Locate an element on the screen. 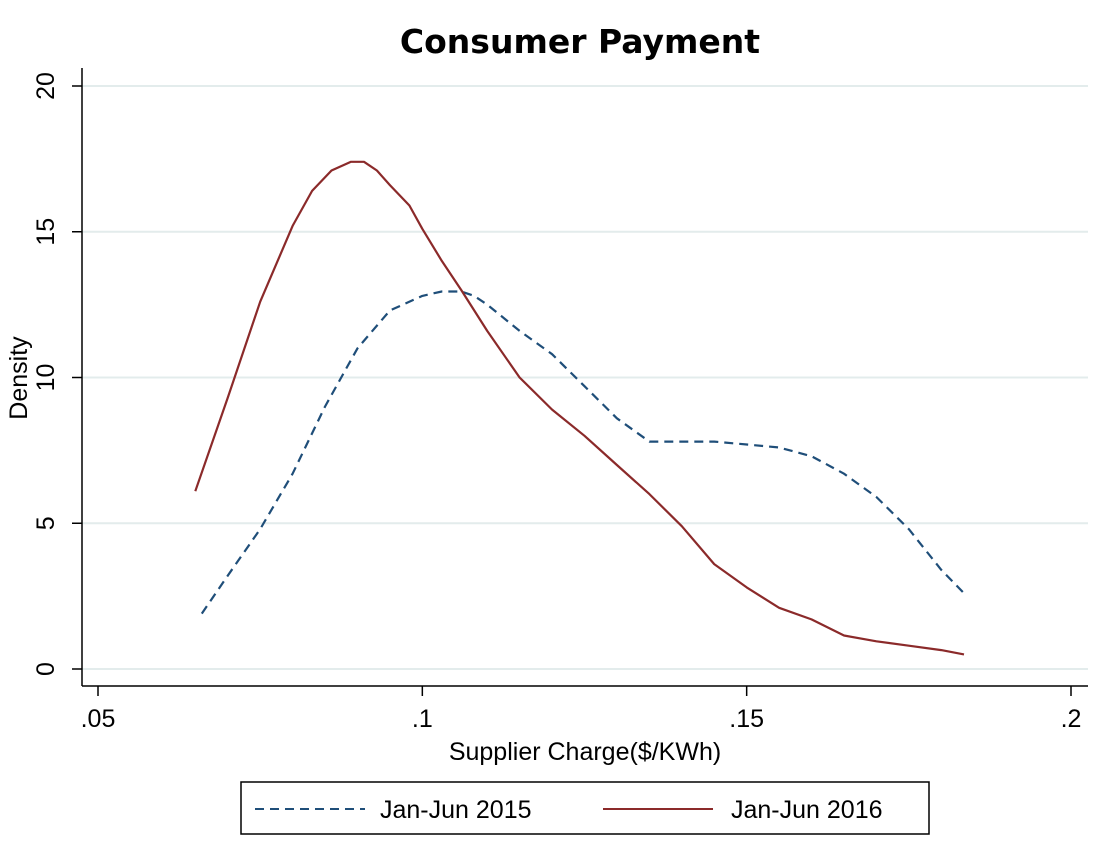  y-tick-label: 0 is located at coordinates (46, 669).